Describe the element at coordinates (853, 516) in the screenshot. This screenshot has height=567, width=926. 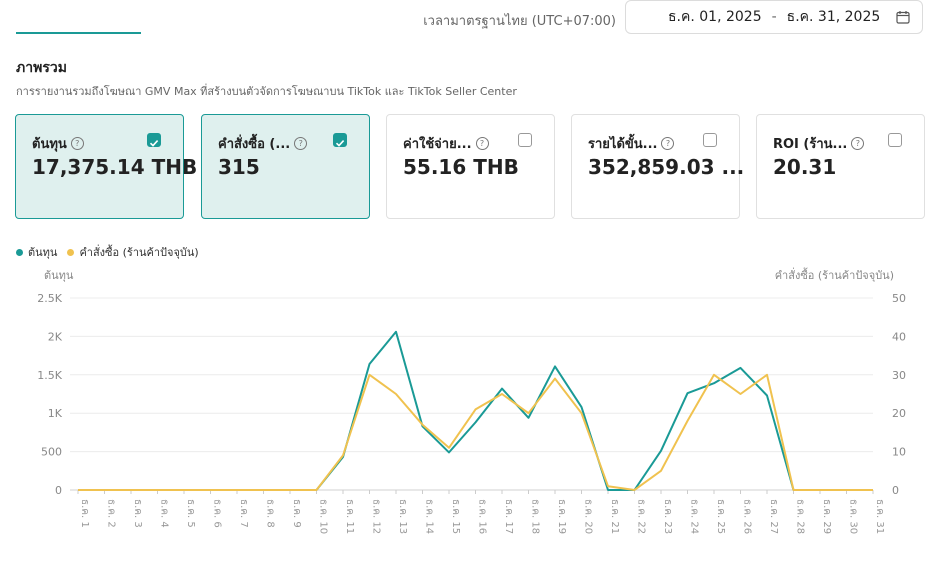
I see `x-tick-label: ธ.ค. 30` at that location.